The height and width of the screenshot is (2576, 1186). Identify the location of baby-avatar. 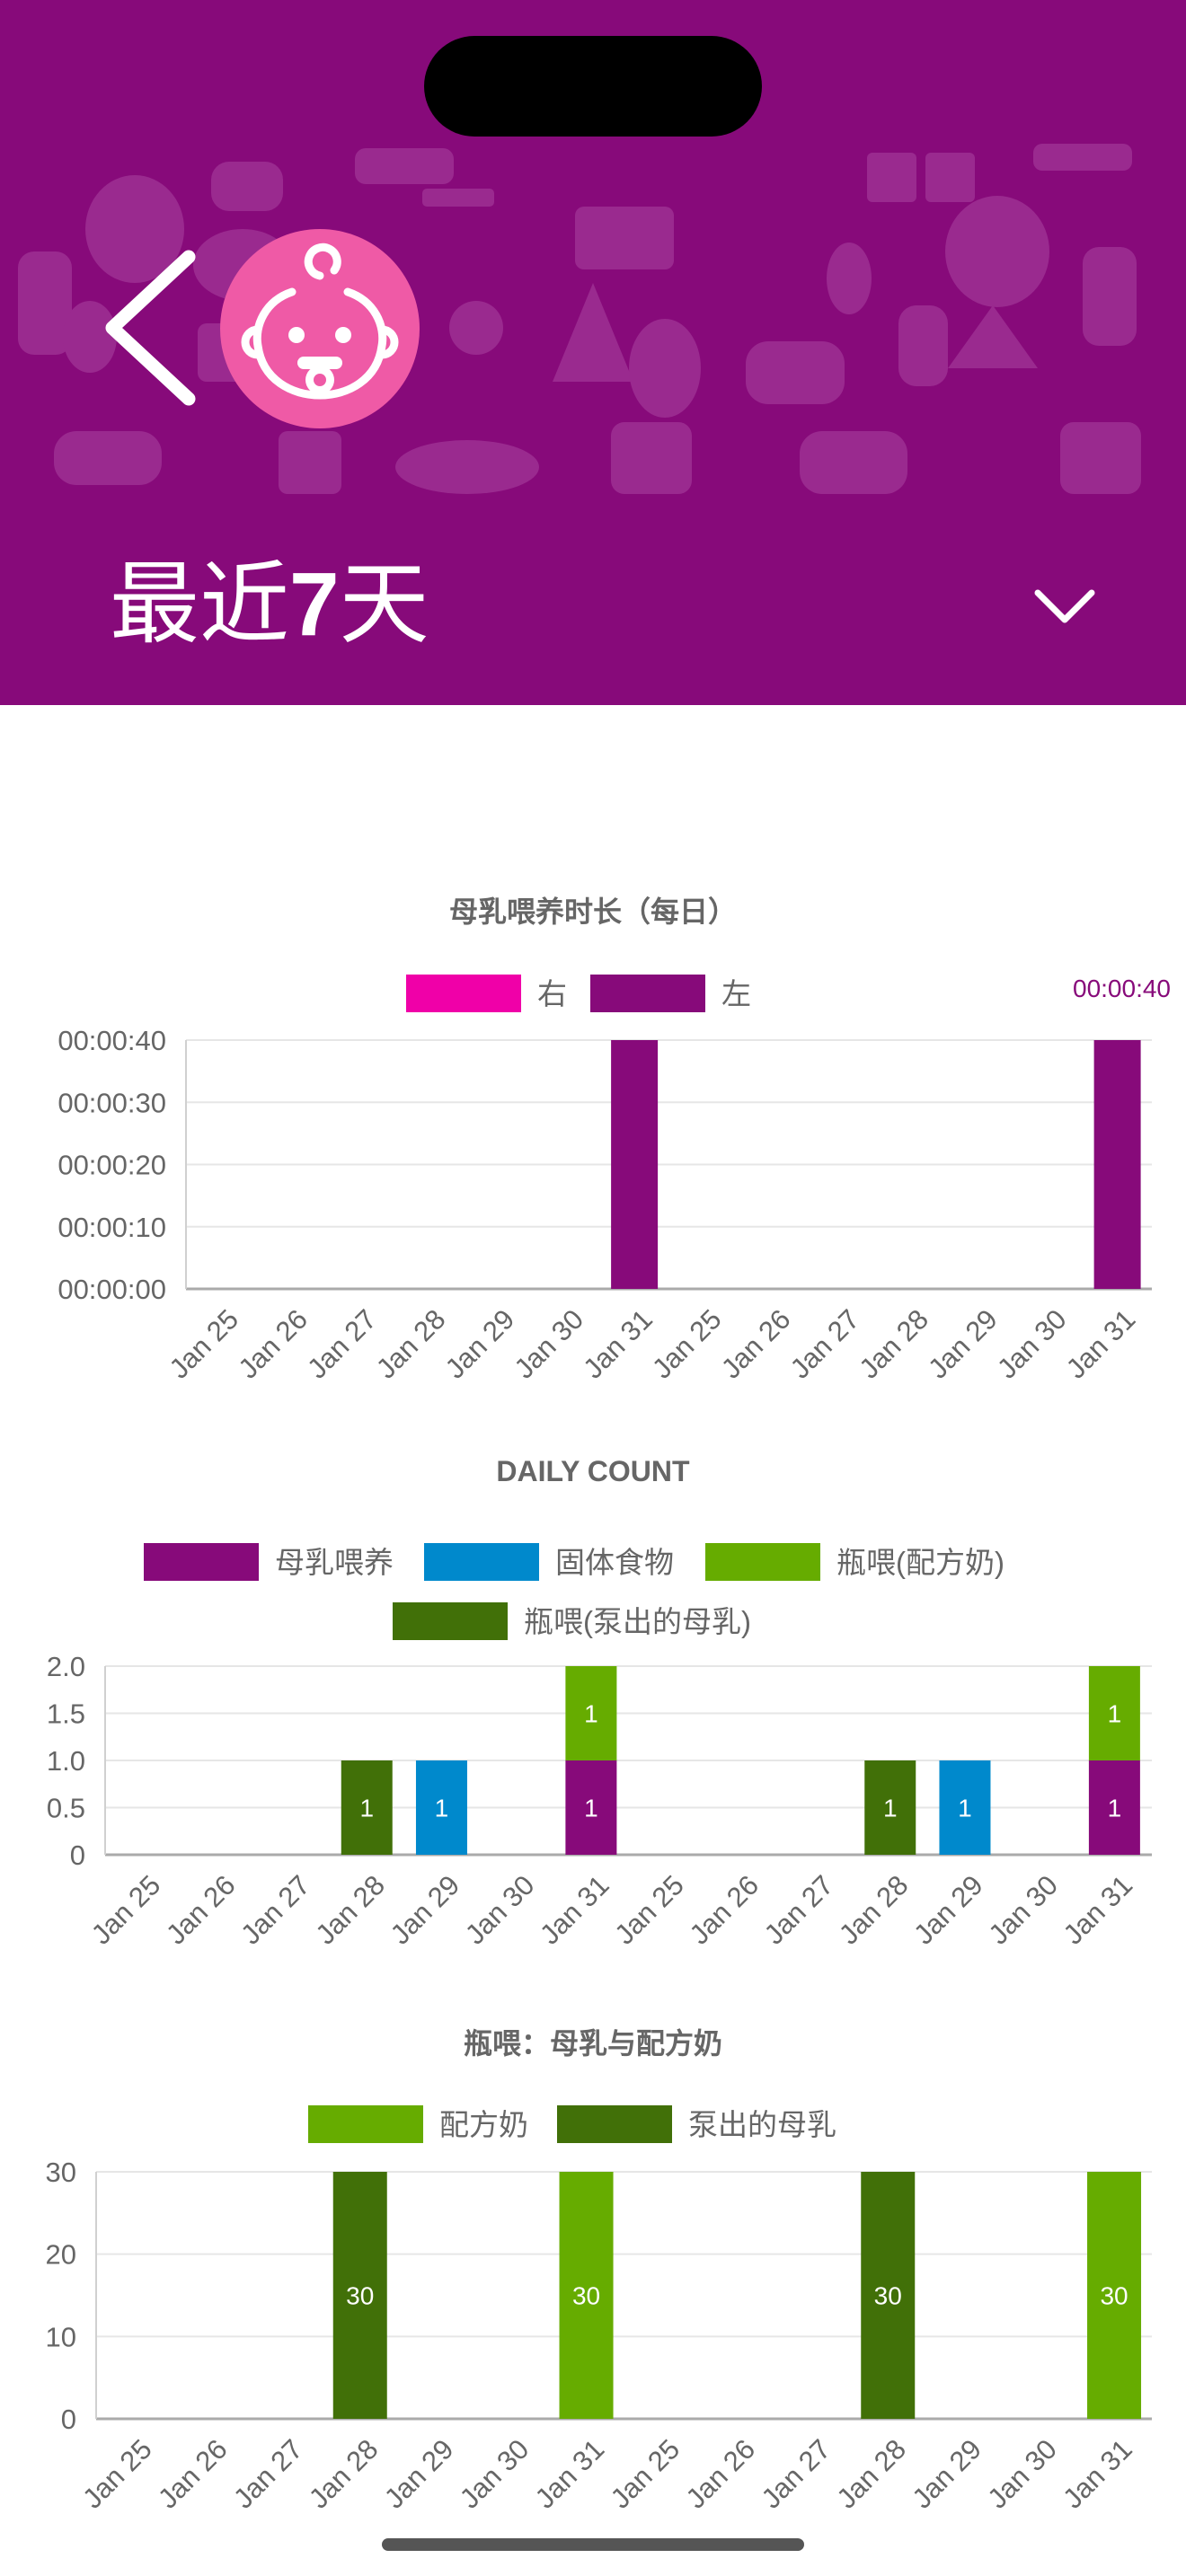
(320, 328).